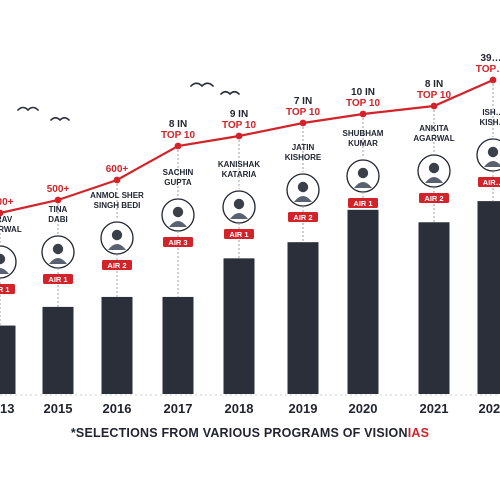 The image size is (500, 500). Describe the element at coordinates (303, 408) in the screenshot. I see `year-label-2019: 2019` at that location.